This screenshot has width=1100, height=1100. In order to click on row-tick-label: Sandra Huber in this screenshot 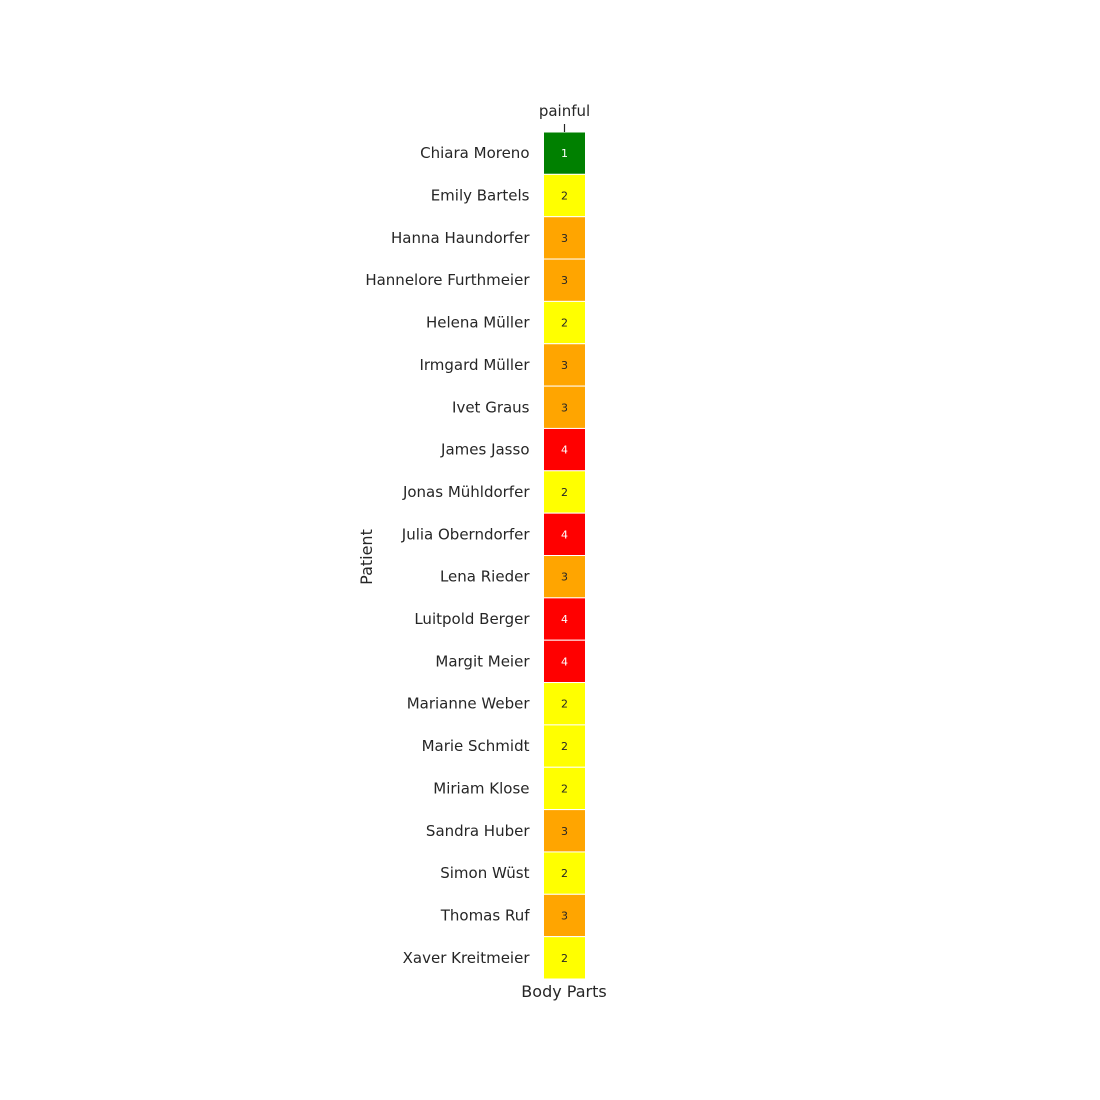, I will do `click(478, 831)`.